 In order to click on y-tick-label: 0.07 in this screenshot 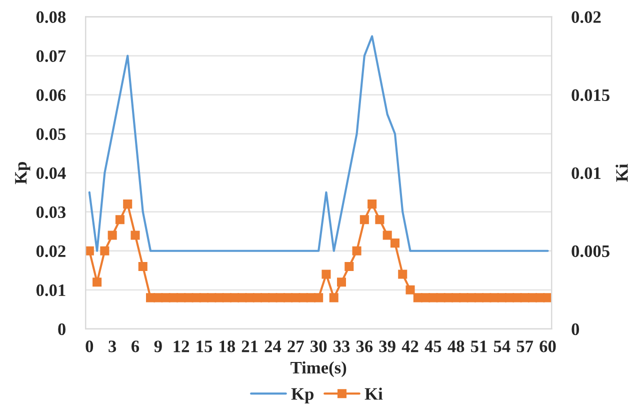, I will do `click(51, 56)`.